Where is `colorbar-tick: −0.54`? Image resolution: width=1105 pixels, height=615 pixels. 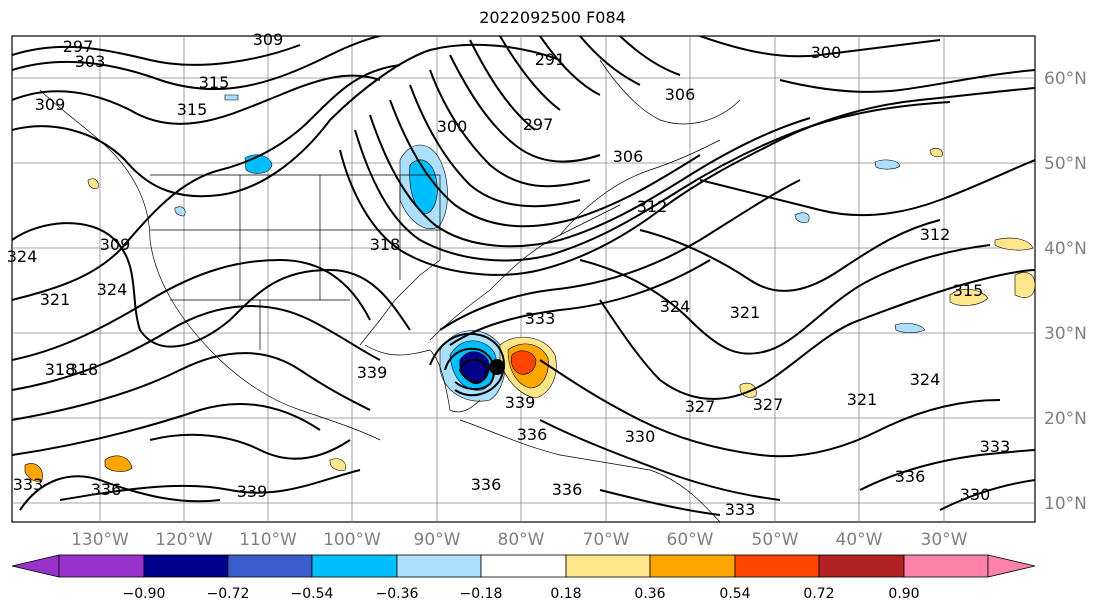 colorbar-tick: −0.54 is located at coordinates (312, 594).